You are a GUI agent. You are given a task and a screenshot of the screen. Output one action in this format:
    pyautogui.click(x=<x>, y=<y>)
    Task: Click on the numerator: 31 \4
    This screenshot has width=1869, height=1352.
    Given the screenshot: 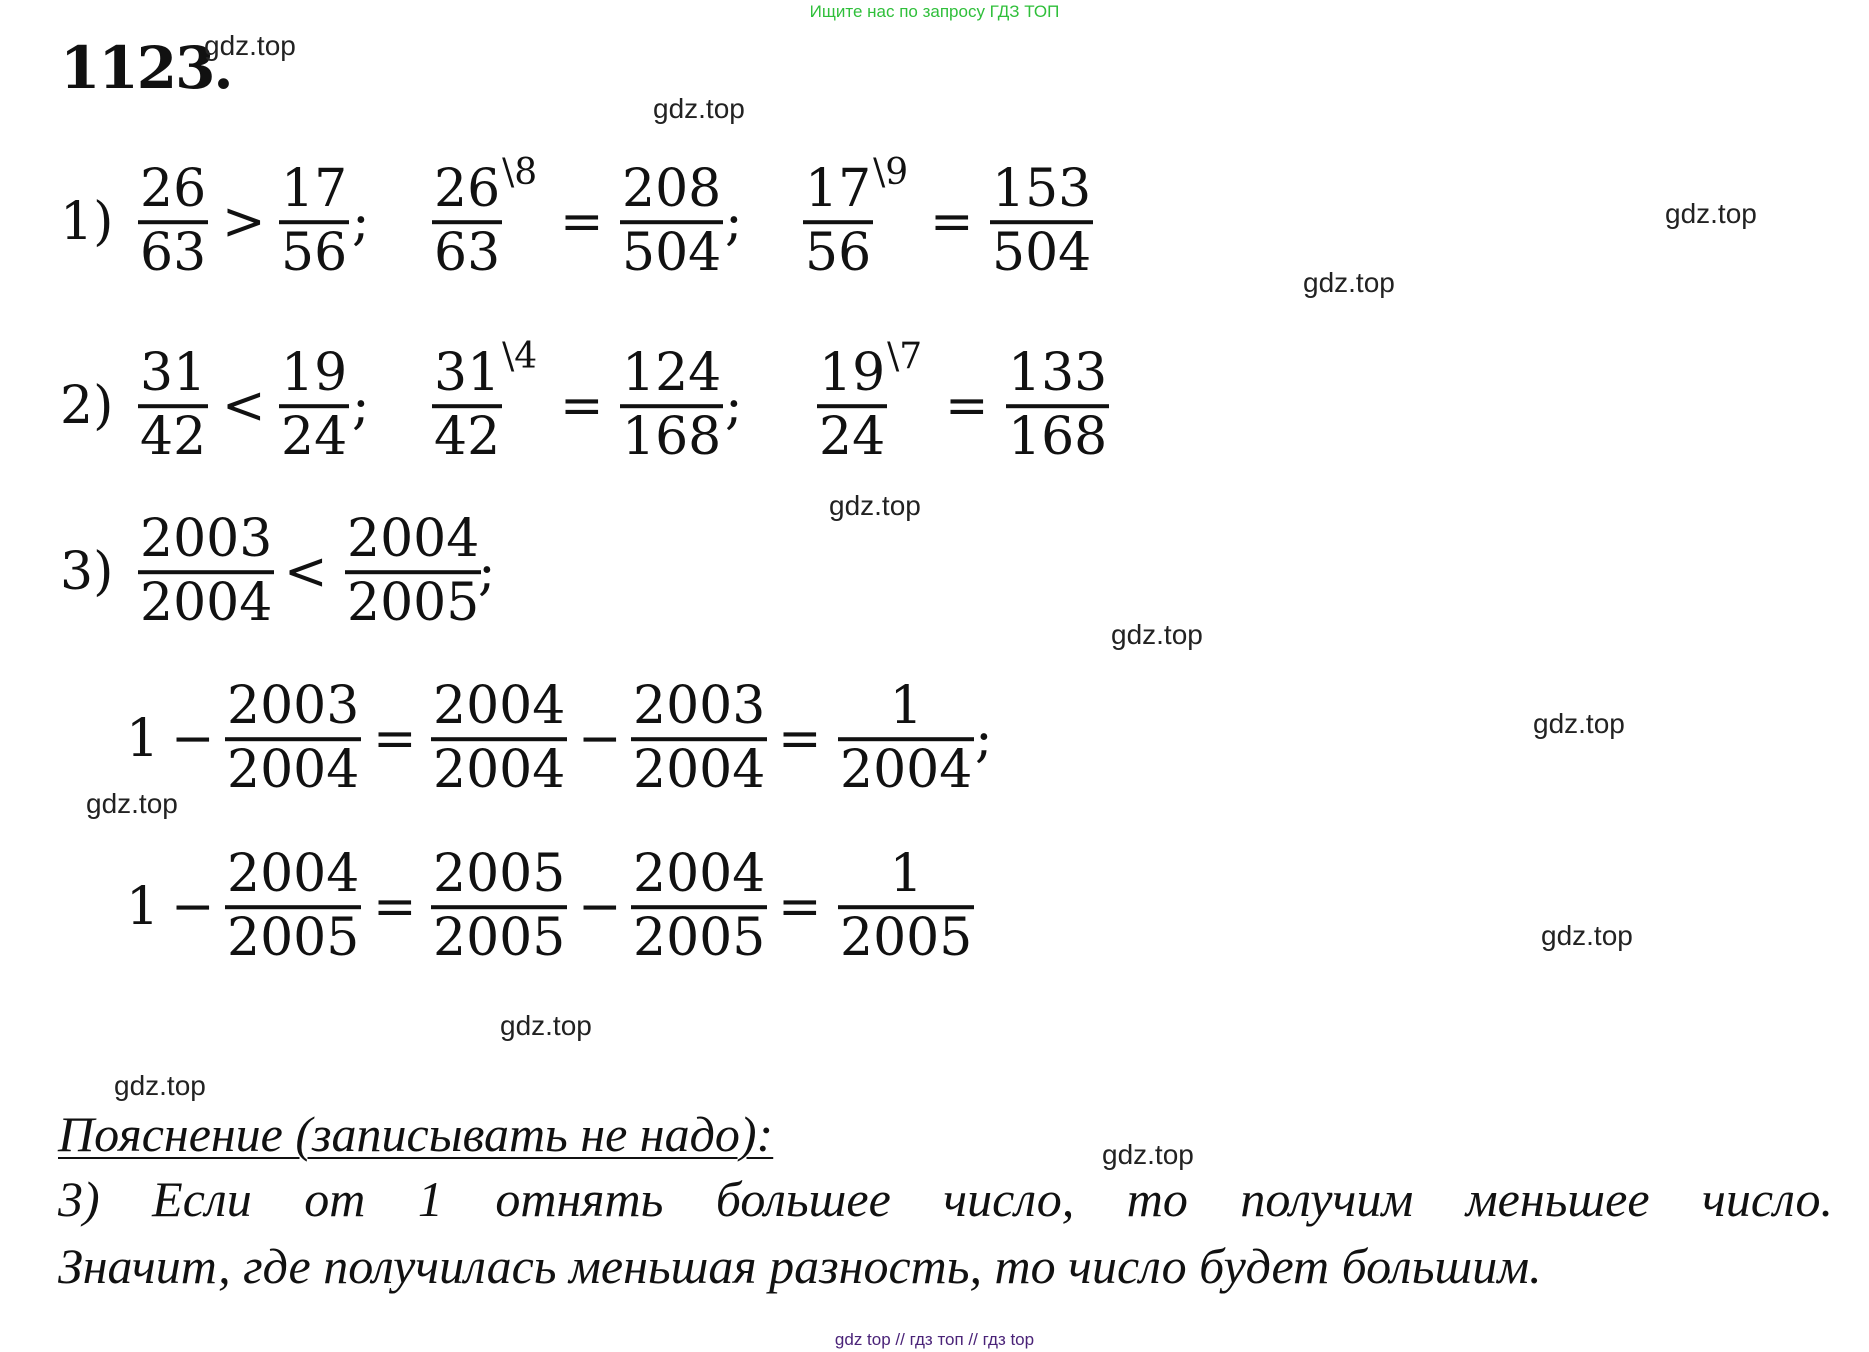 What is the action you would take?
    pyautogui.click(x=484, y=370)
    